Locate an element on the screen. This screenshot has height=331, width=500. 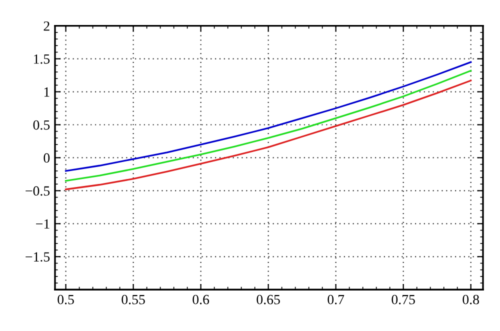
x-tick-label: 0.5 is located at coordinates (66, 299).